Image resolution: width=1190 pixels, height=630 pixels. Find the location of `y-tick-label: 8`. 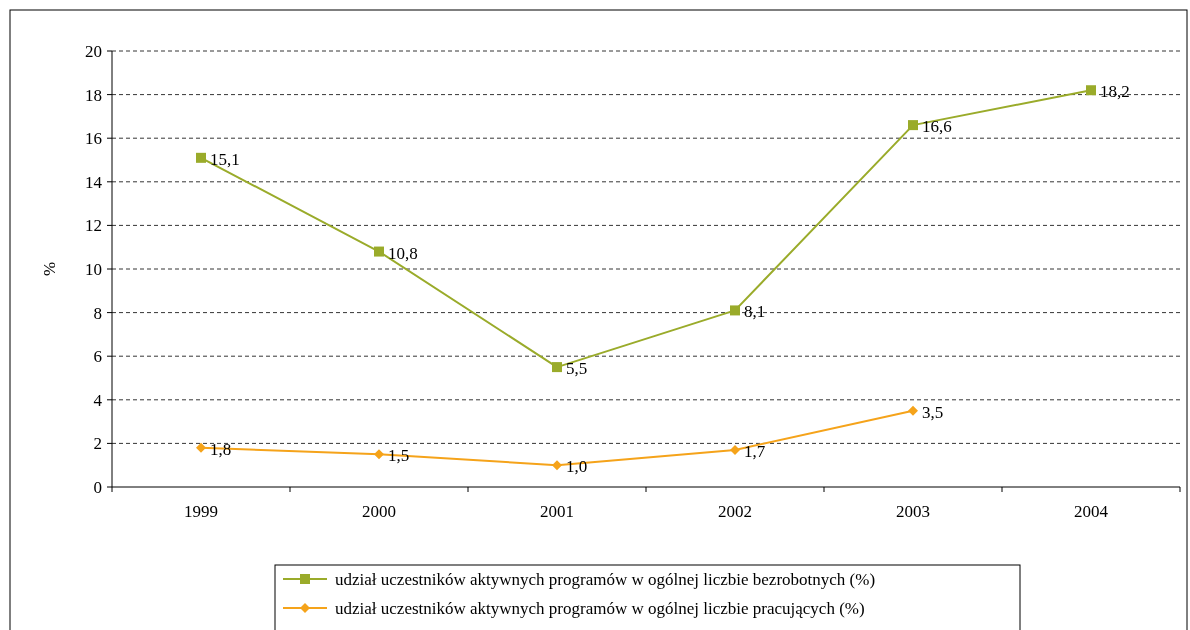

y-tick-label: 8 is located at coordinates (97, 313).